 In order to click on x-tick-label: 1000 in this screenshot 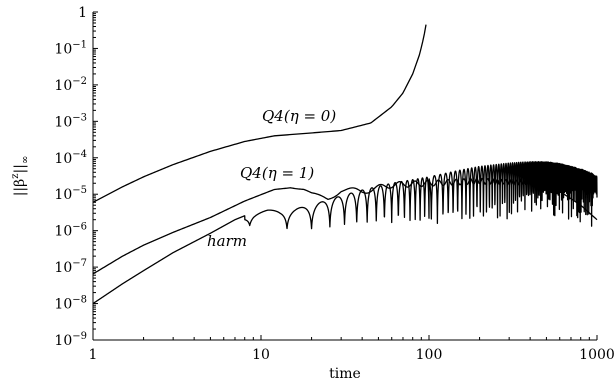, I will do `click(597, 355)`.